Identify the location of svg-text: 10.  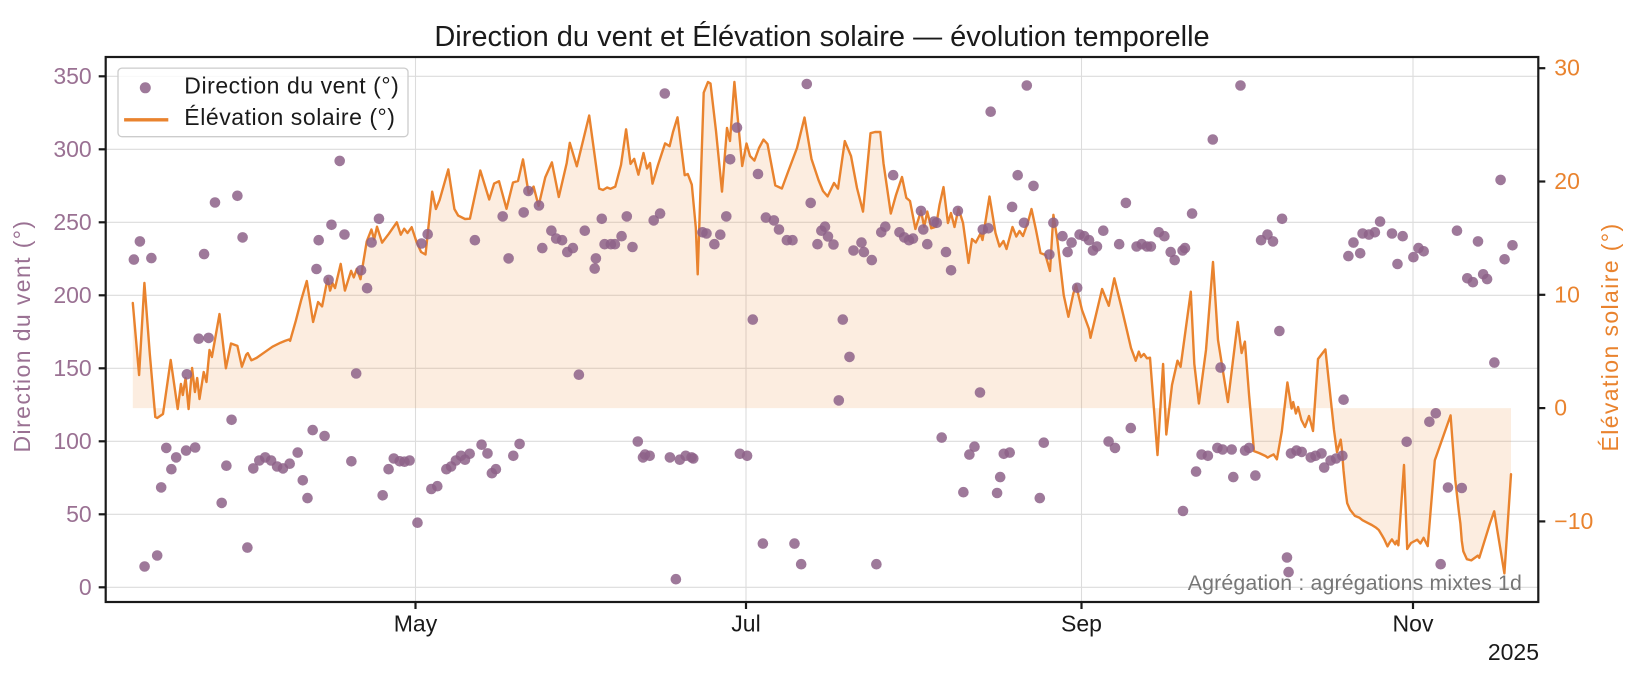
(1567, 294).